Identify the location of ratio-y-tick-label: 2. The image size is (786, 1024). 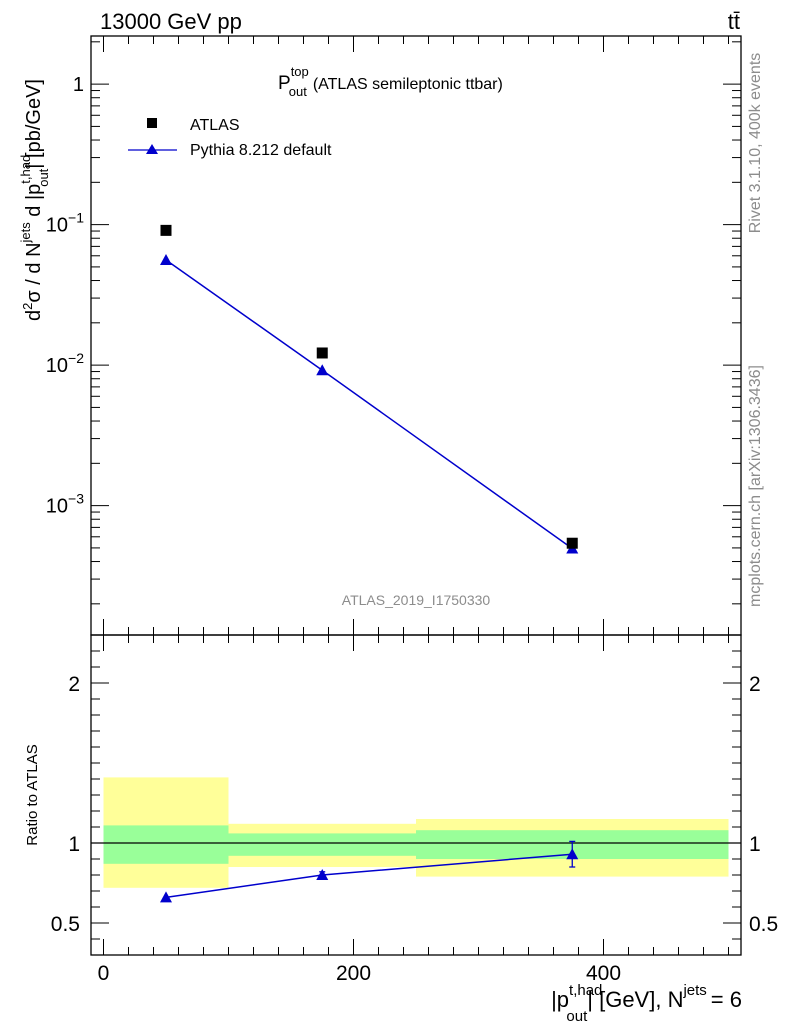
(74, 684).